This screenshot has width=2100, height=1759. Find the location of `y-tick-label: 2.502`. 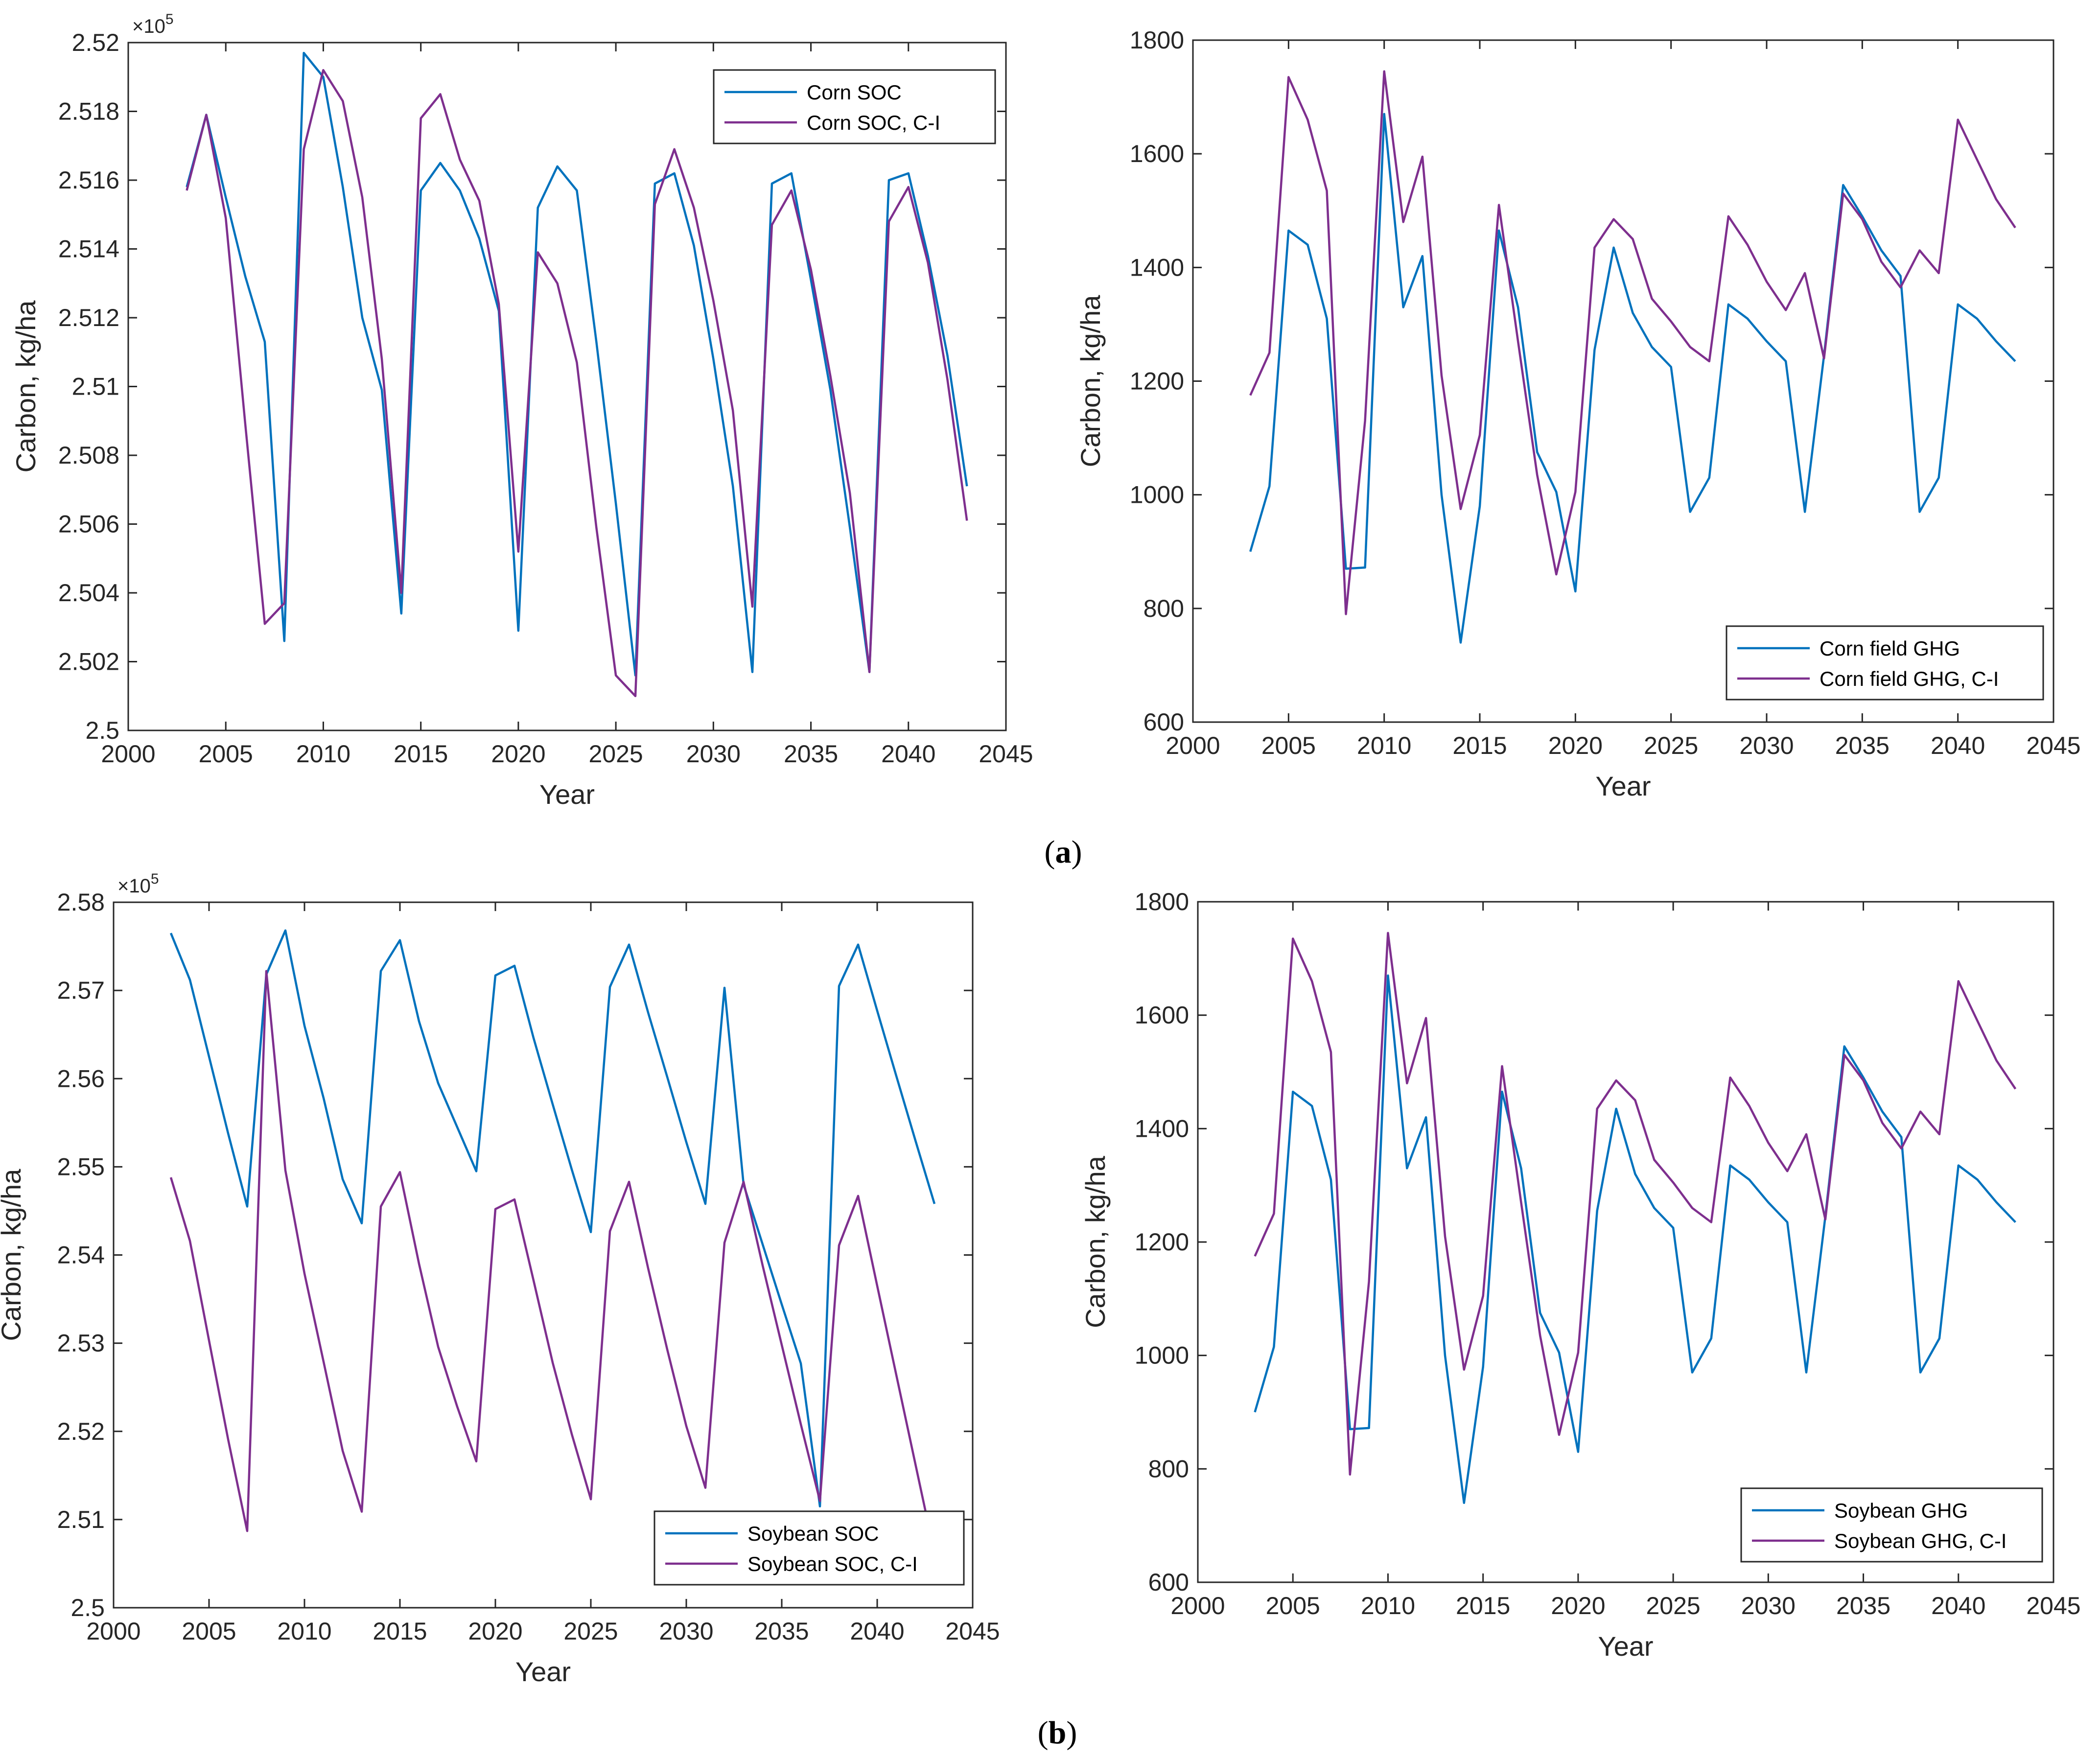

y-tick-label: 2.502 is located at coordinates (88, 662).